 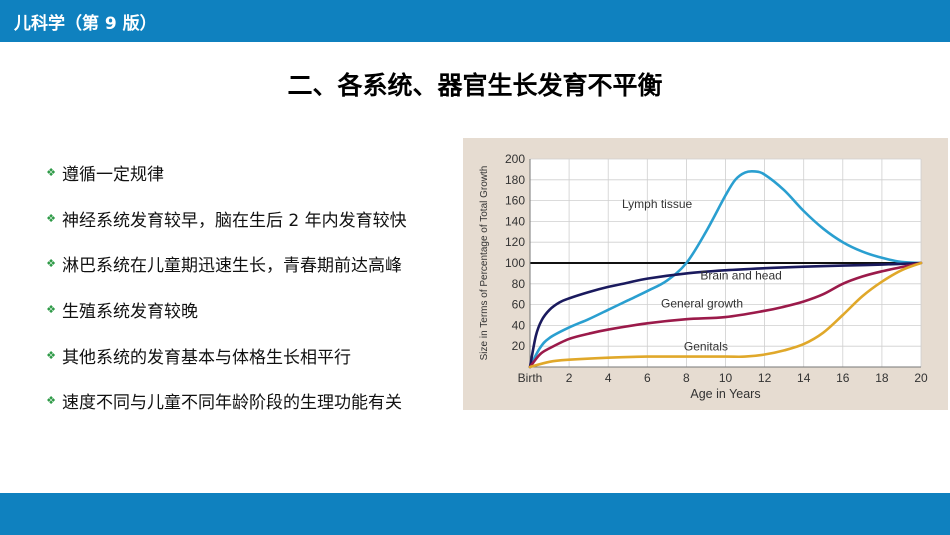 I want to click on bullet-text: 淋巴系统在儿童期迅速生长，青春期前达高峰, so click(x=232, y=266).